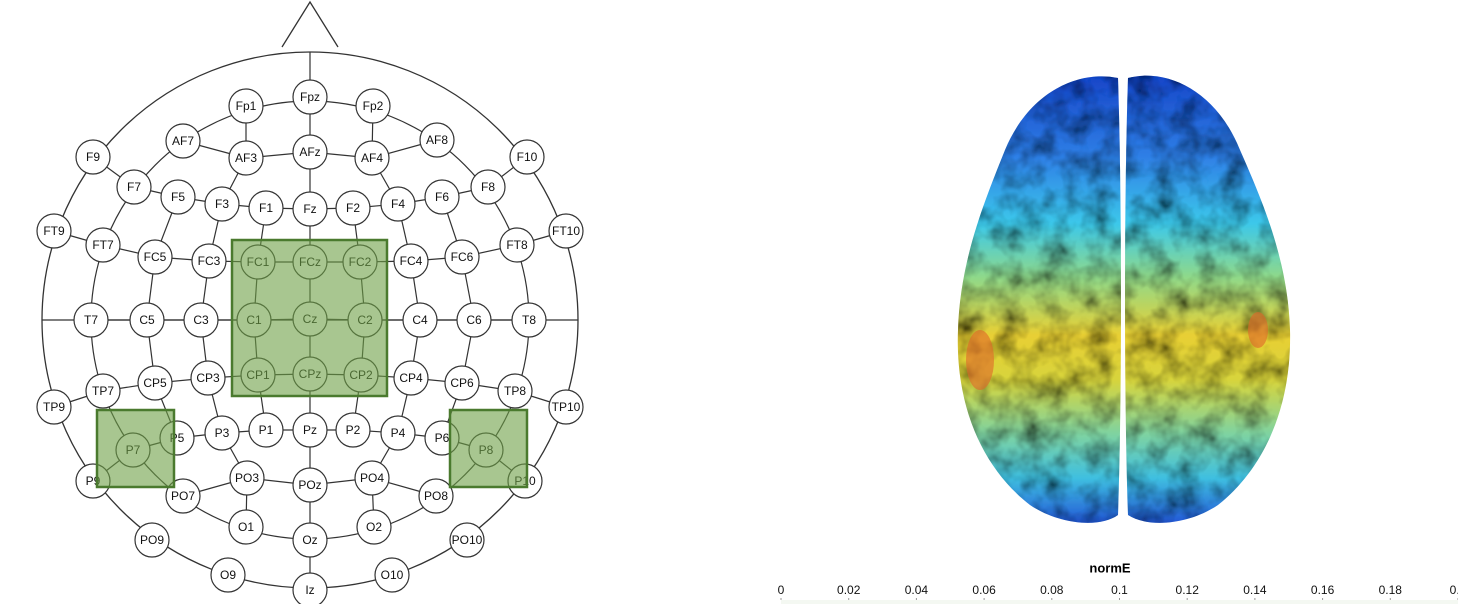  I want to click on electrode-label: TP8, so click(515, 391).